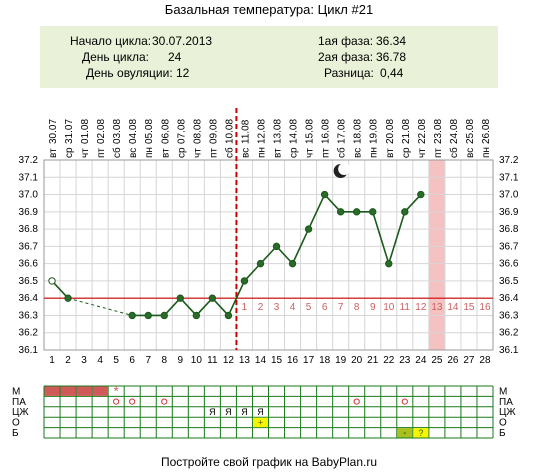  I want to click on luteal-day-label: 1, so click(245, 307).